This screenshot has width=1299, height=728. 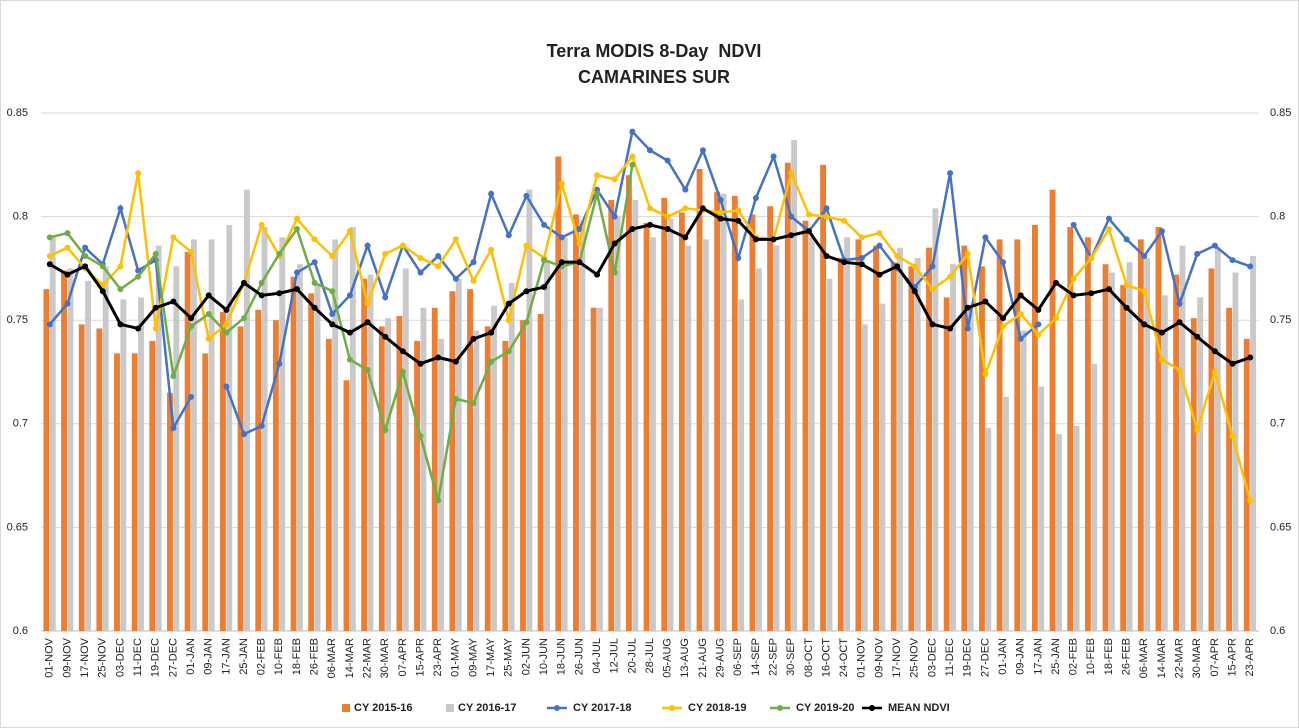 What do you see at coordinates (654, 77) in the screenshot?
I see `chart-subtitle: CAMARINES SUR` at bounding box center [654, 77].